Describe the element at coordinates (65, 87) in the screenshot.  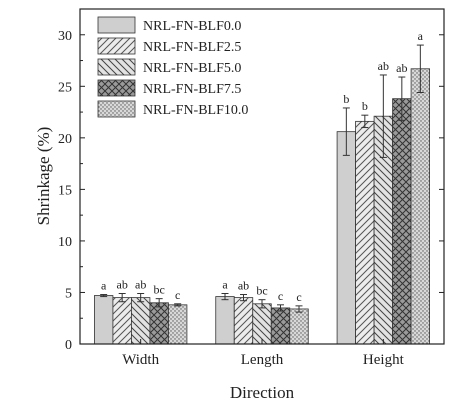
I see `y-tick-label: 25` at that location.